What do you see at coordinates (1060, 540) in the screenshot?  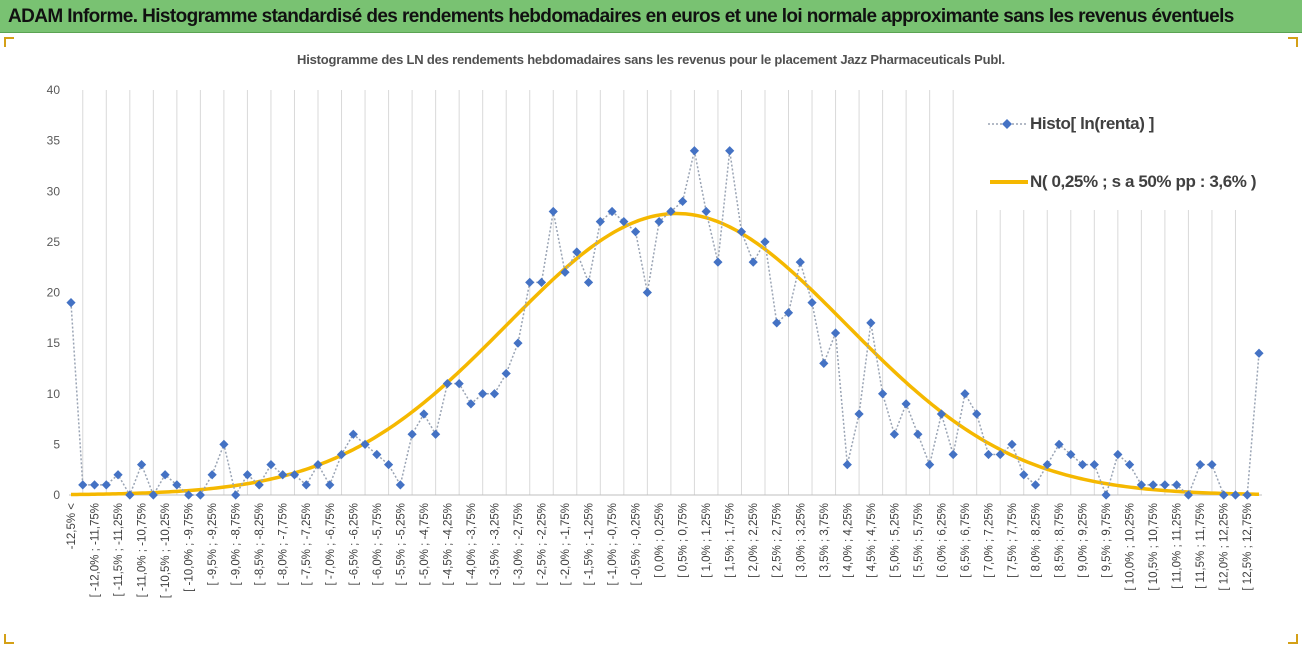 I see `x-tick-label: [ 8,5% ; 8,75%` at bounding box center [1060, 540].